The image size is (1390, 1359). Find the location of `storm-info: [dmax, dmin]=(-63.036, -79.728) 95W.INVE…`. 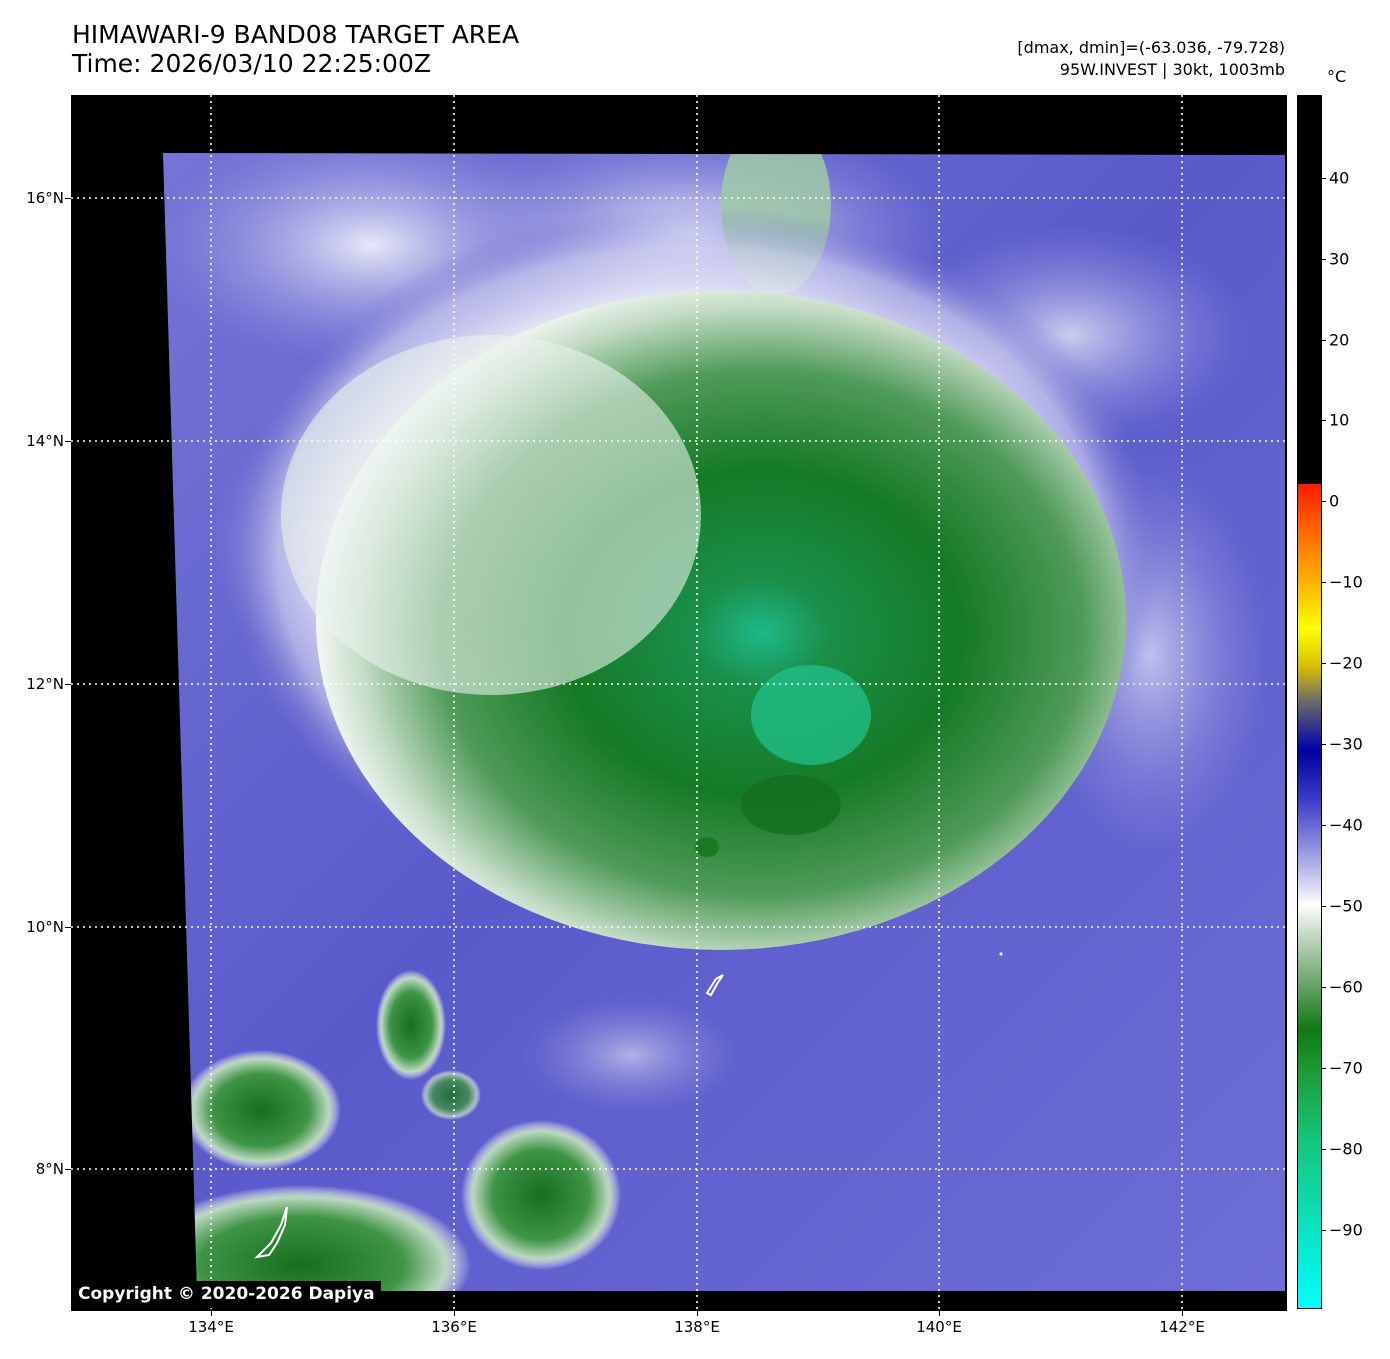

storm-info: [dmax, dmin]=(-63.036, -79.728) 95W.INVE… is located at coordinates (1151, 59).